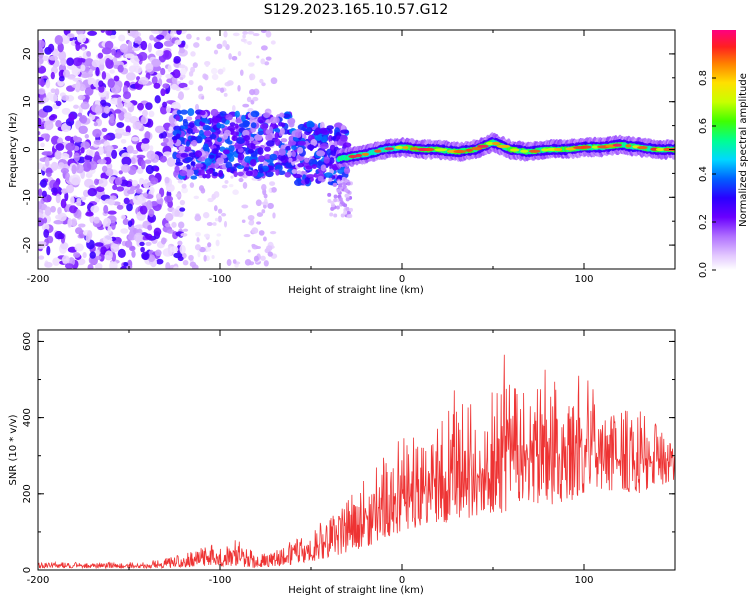 The width and height of the screenshot is (750, 600). What do you see at coordinates (38, 279) in the screenshot?
I see `x-tick-label: -200` at bounding box center [38, 279].